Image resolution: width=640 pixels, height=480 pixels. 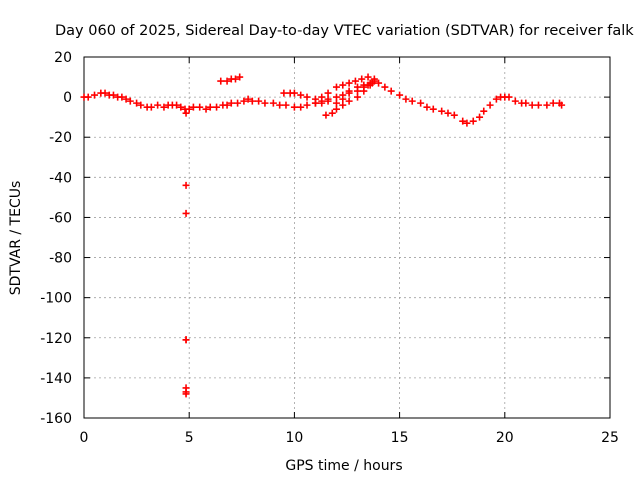 I want to click on y-tick-label: 20, so click(x=63, y=58).